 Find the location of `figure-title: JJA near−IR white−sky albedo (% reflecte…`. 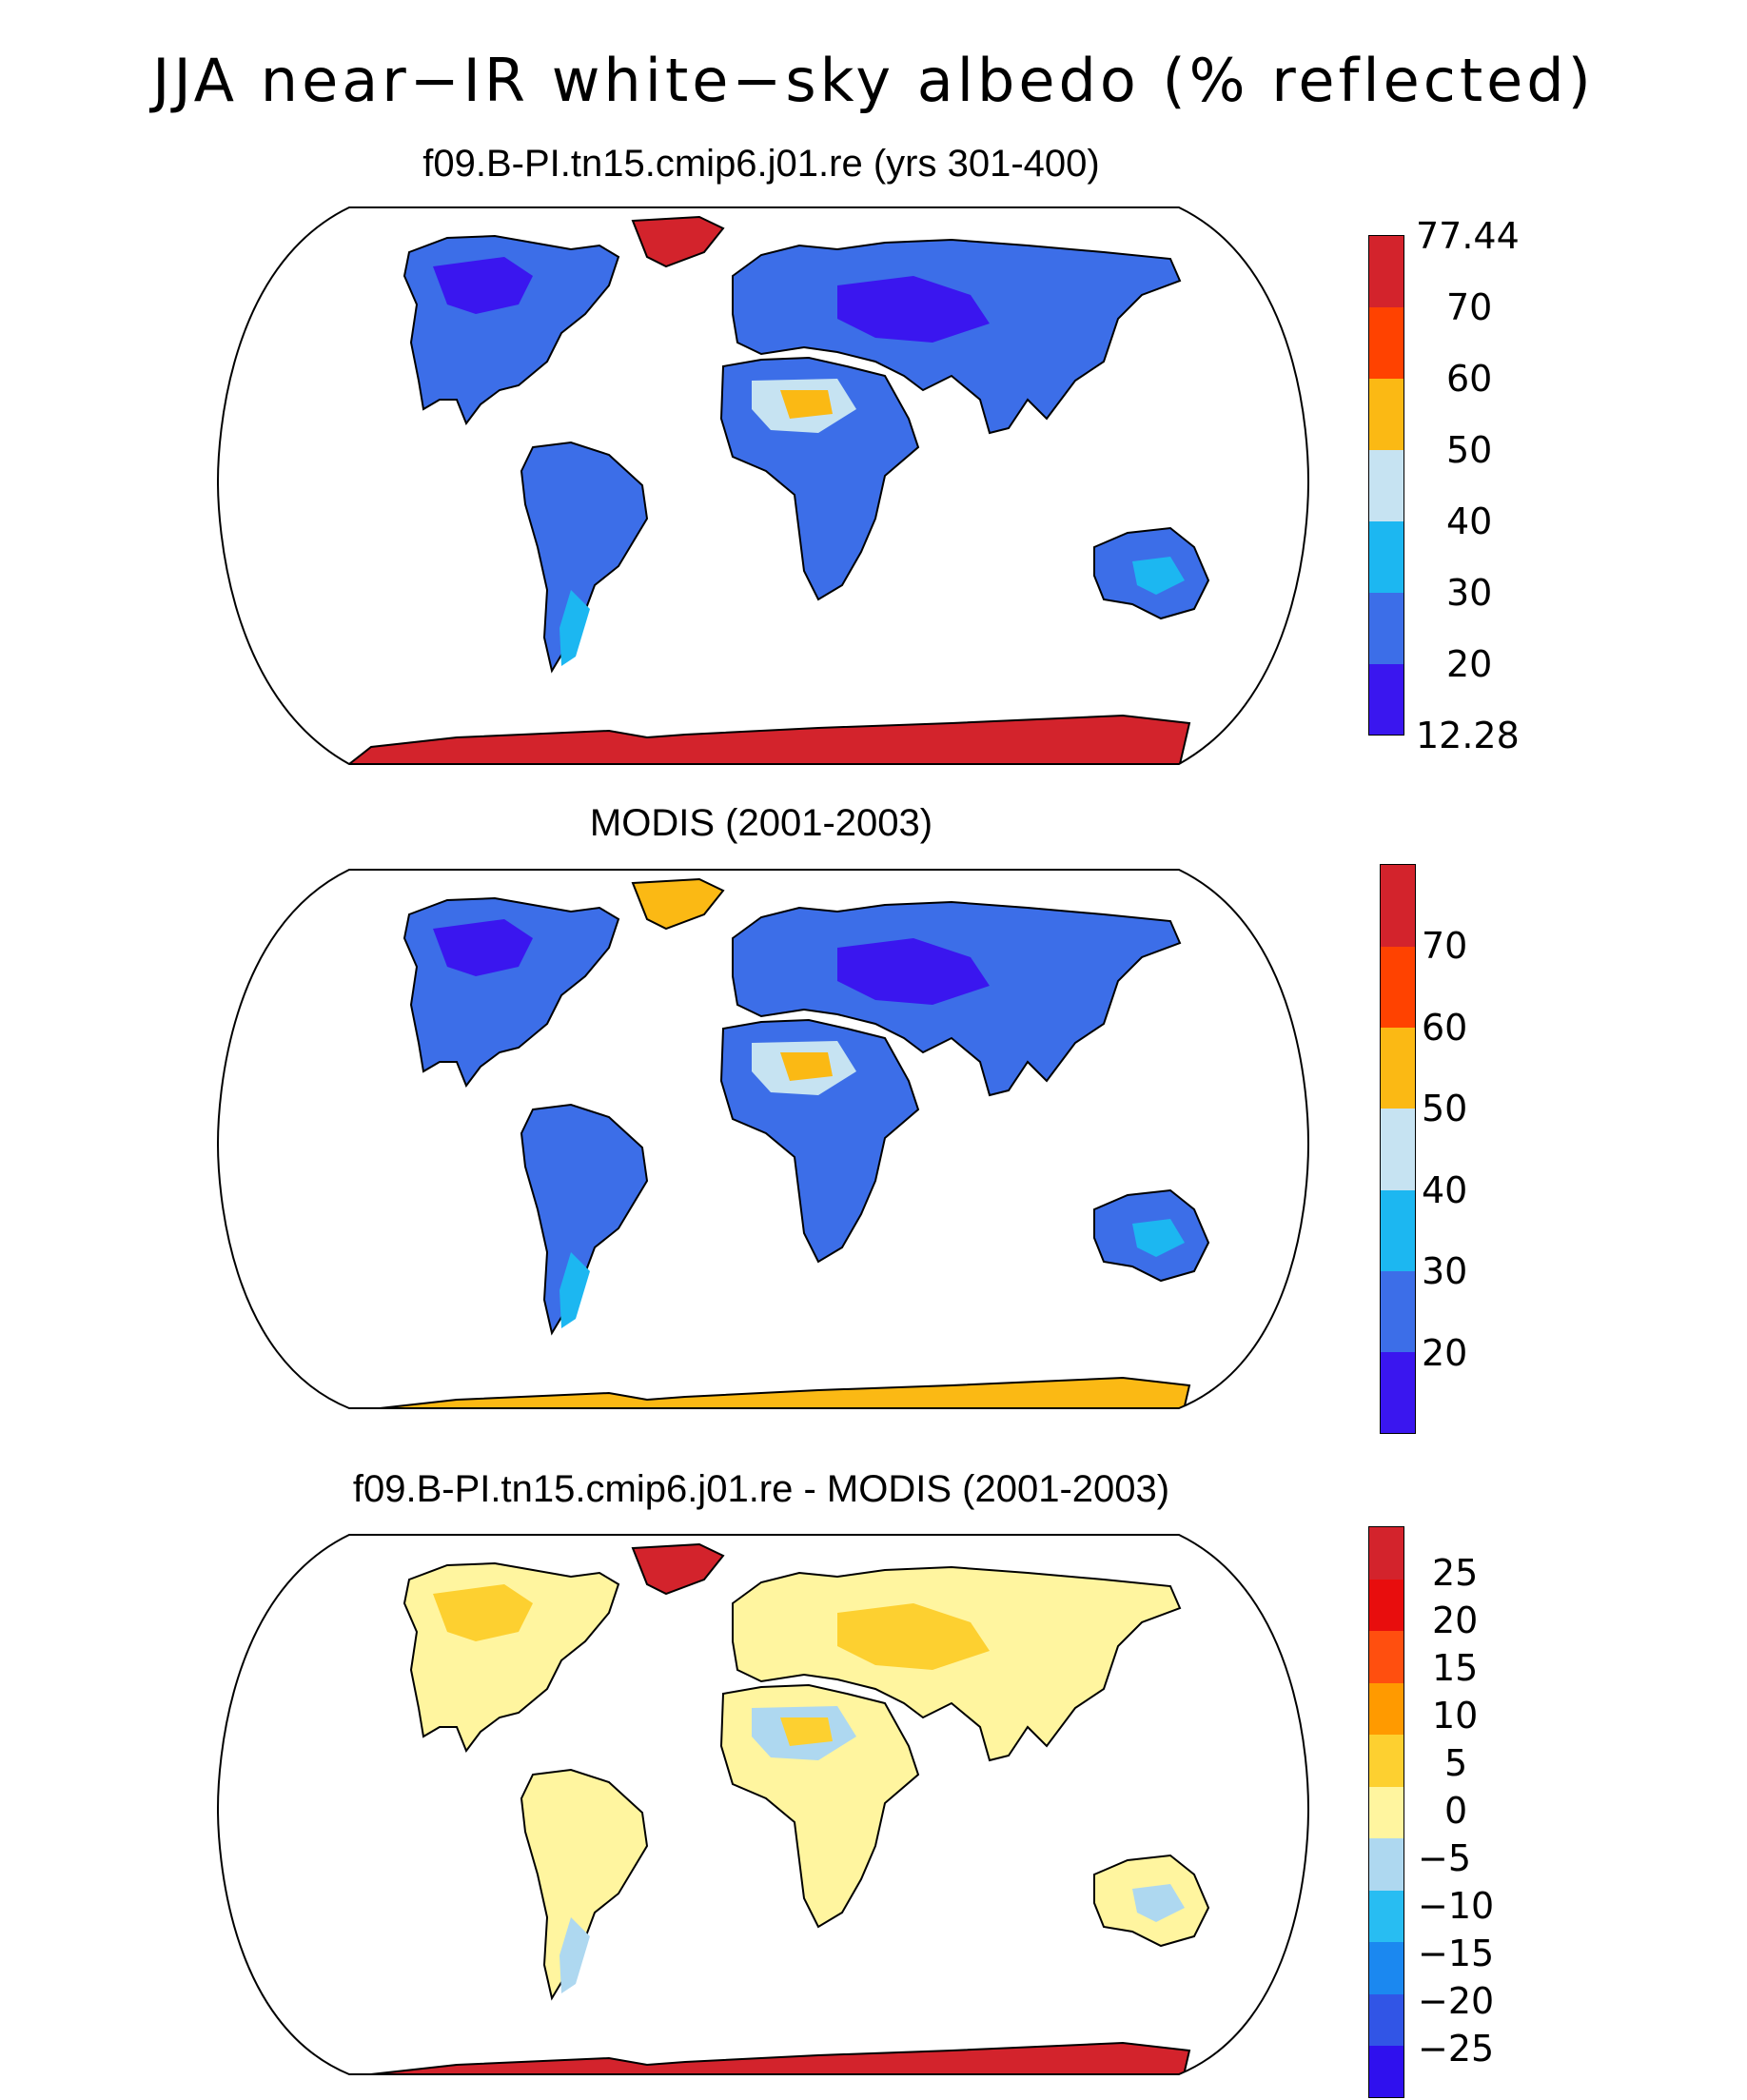

figure-title: JJA near−IR white−sky albedo (% reflecte… is located at coordinates (873, 80).